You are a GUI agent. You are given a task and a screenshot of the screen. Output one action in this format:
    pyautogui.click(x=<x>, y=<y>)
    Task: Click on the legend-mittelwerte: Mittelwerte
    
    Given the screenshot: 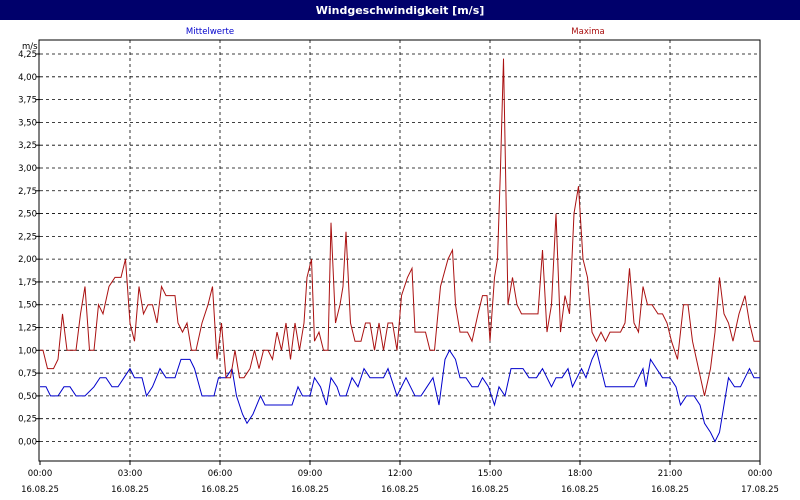 What is the action you would take?
    pyautogui.click(x=210, y=32)
    